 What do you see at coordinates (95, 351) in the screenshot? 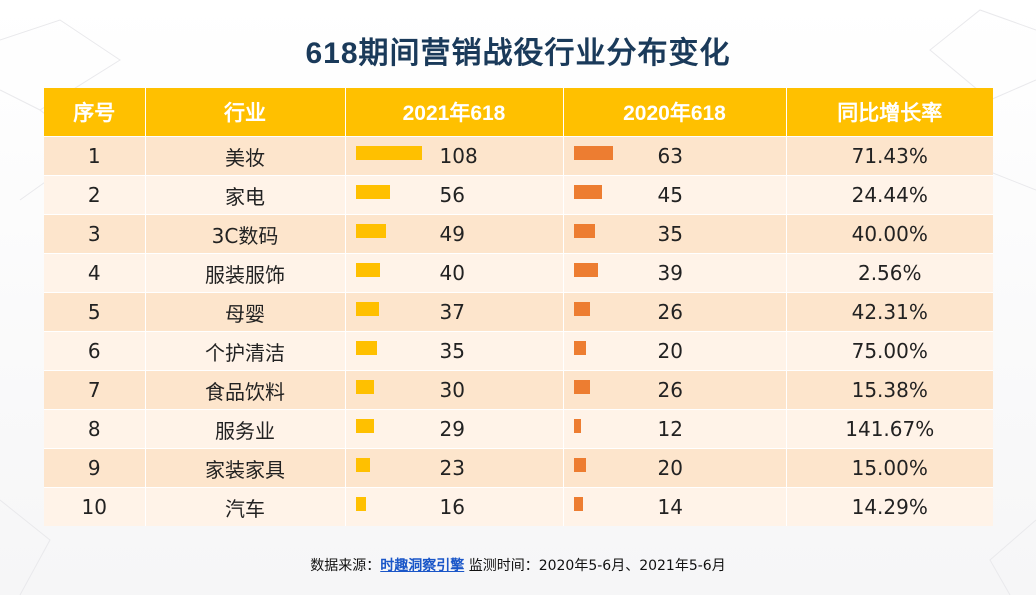
I see `rank-cell: 6` at bounding box center [95, 351].